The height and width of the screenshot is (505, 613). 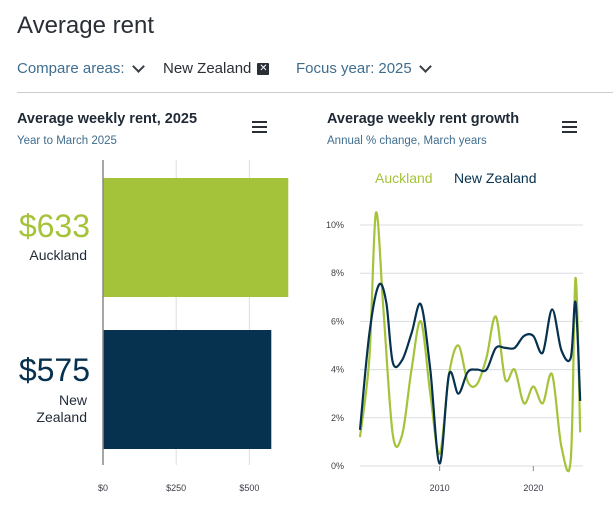 I want to click on nz-rent-value: $575, so click(x=54, y=370).